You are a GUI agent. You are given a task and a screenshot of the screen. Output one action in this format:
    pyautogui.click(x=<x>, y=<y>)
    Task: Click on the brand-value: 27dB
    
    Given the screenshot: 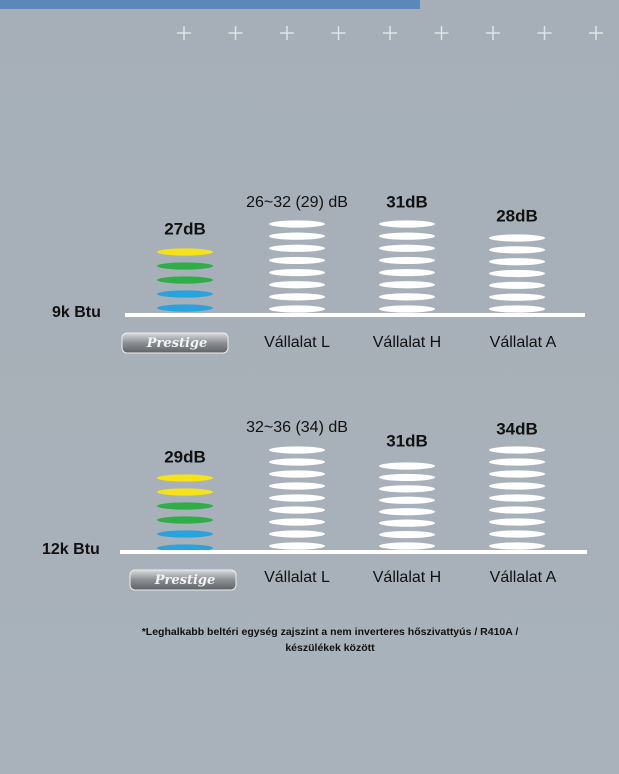 What is the action you would take?
    pyautogui.click(x=185, y=228)
    